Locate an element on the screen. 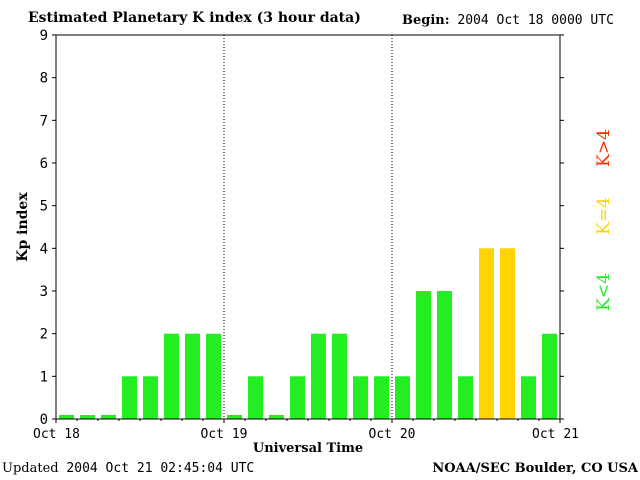  legend: K>4 K=4 K<4 is located at coordinates (604, 220).